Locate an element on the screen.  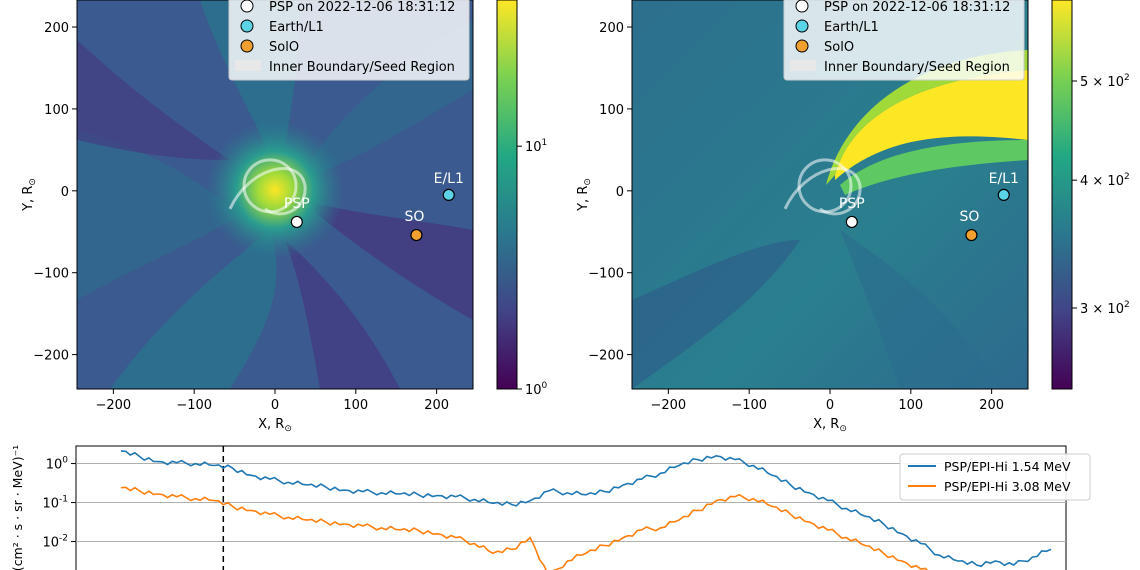
colorbar-tick-label: 3 × 10² is located at coordinates (1105, 308).